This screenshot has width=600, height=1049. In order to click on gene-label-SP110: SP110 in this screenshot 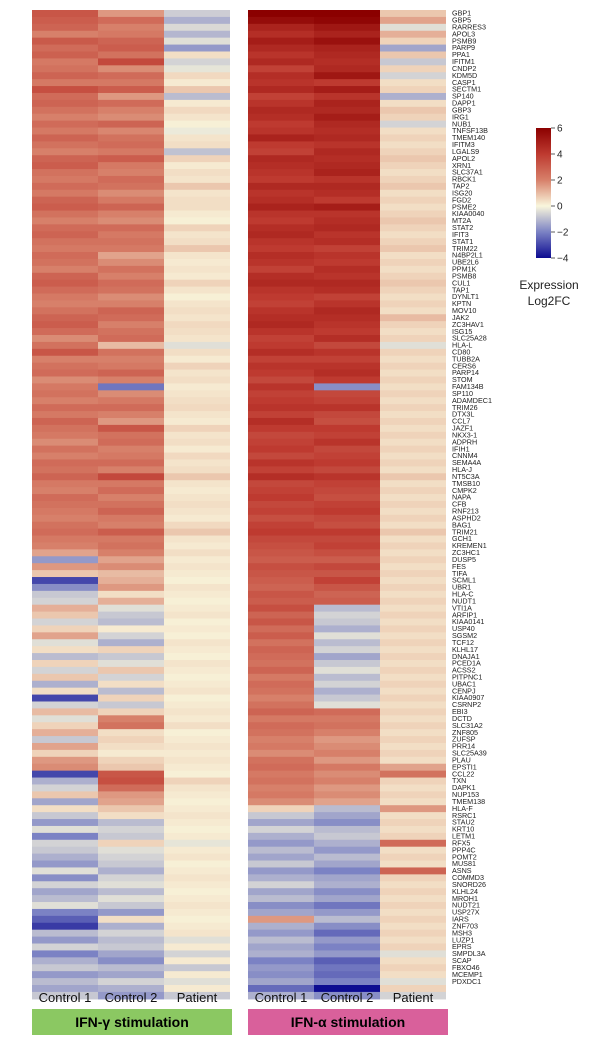, I will do `click(462, 393)`.